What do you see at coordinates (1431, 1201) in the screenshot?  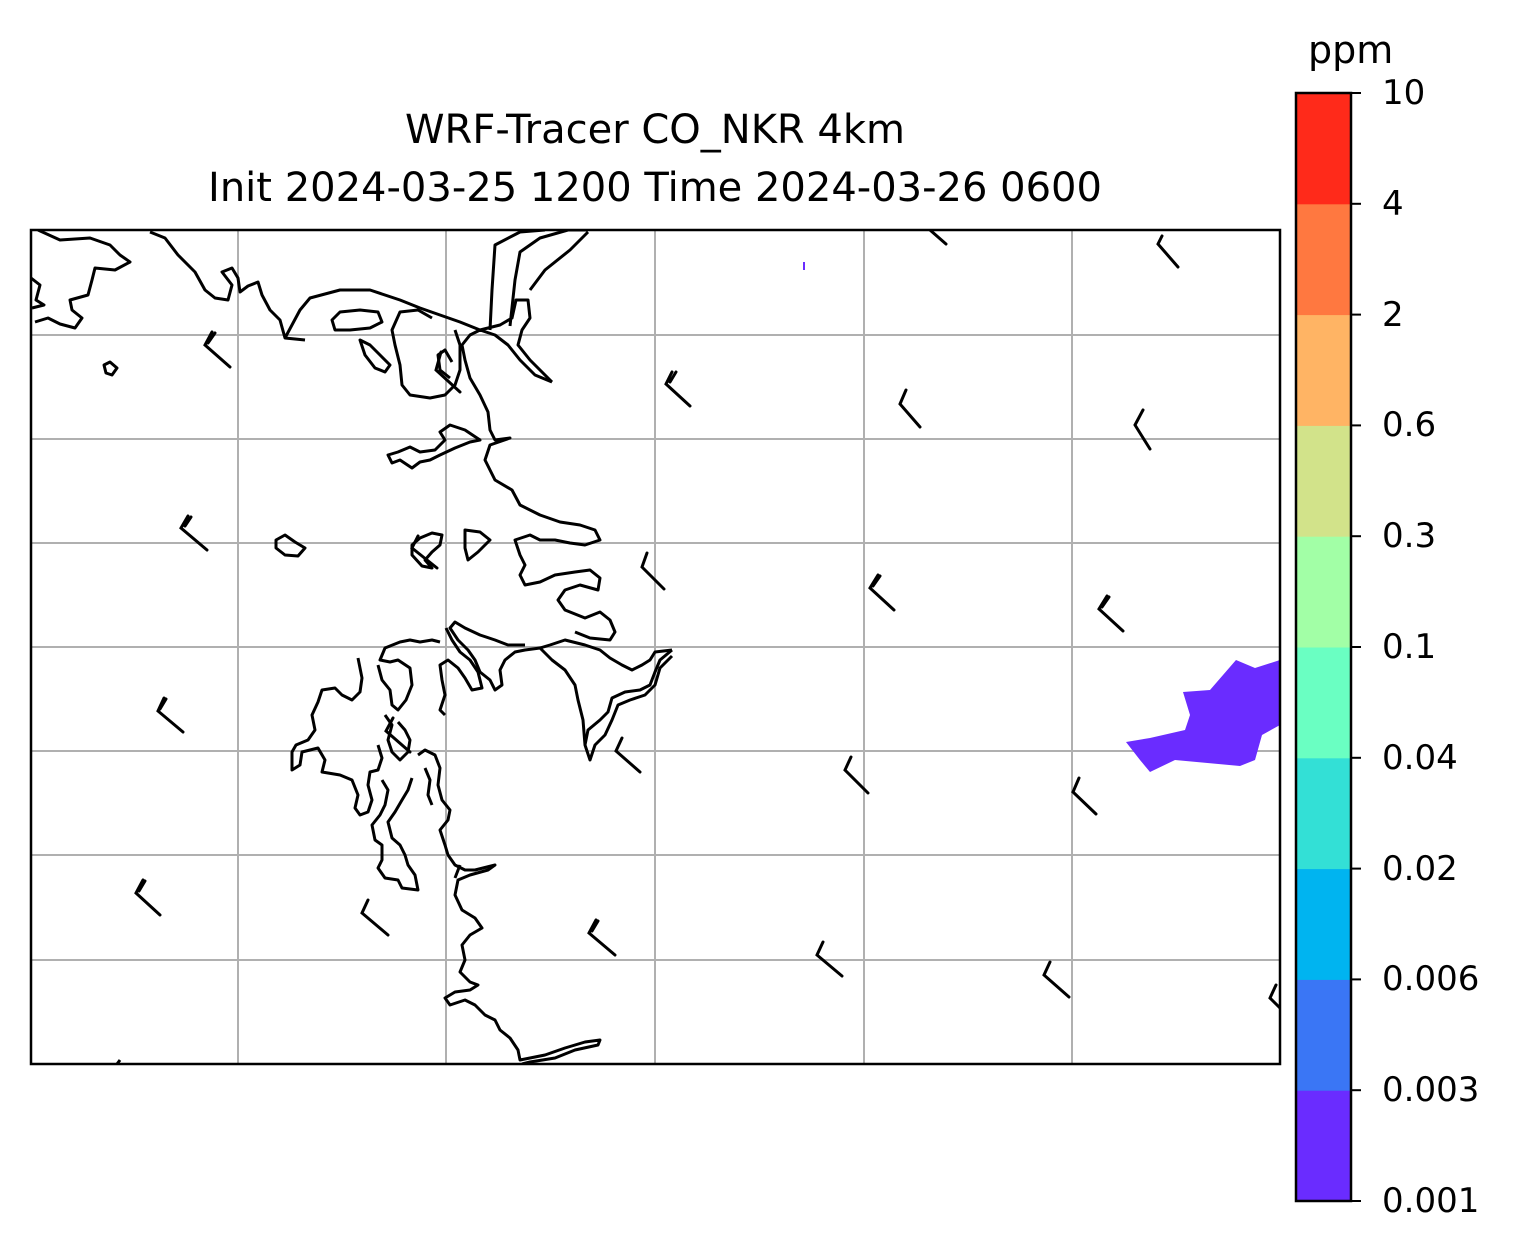 I see `colorbar-tick-label: 0.001` at bounding box center [1431, 1201].